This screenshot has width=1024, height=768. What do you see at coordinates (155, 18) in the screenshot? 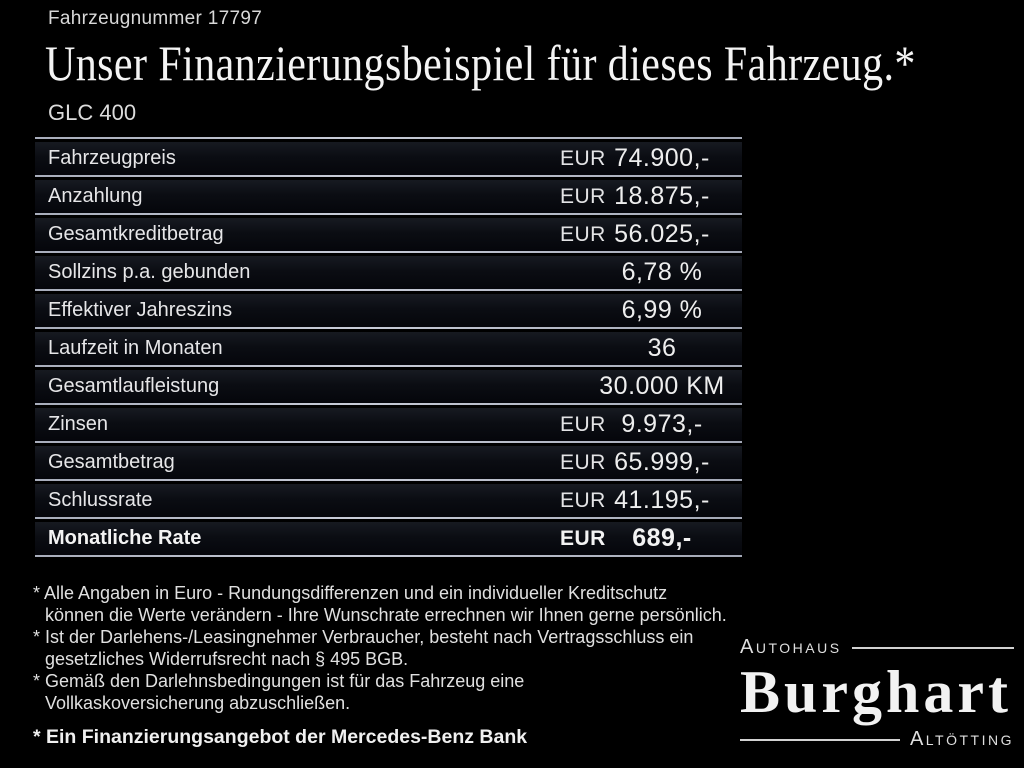
I see `vehicle-number: Fahrzeugnummer 17797` at bounding box center [155, 18].